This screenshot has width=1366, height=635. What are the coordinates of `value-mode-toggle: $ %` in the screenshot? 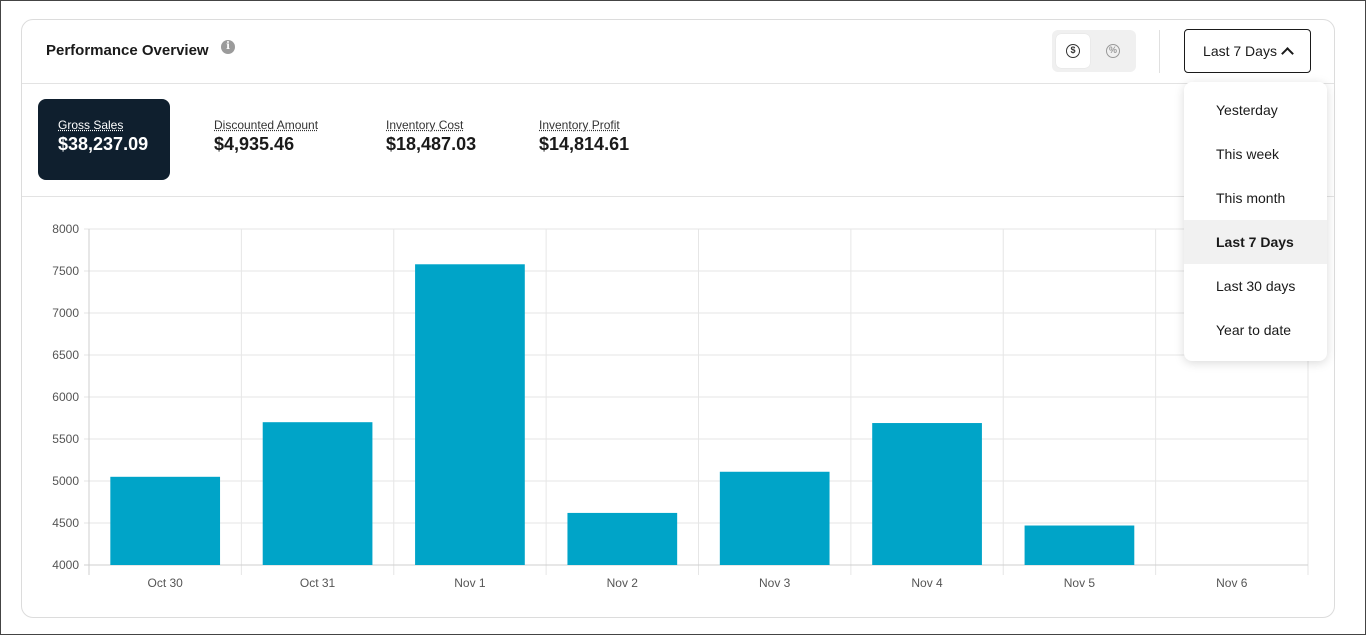 It's located at (1094, 51).